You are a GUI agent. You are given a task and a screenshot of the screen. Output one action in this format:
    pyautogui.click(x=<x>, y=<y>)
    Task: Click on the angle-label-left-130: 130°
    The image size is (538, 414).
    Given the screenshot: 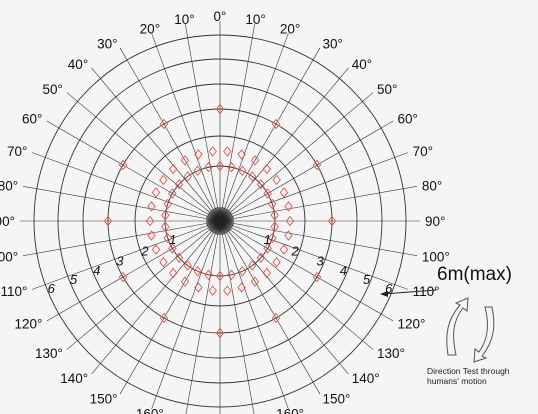 What is the action you would take?
    pyautogui.click(x=49, y=353)
    